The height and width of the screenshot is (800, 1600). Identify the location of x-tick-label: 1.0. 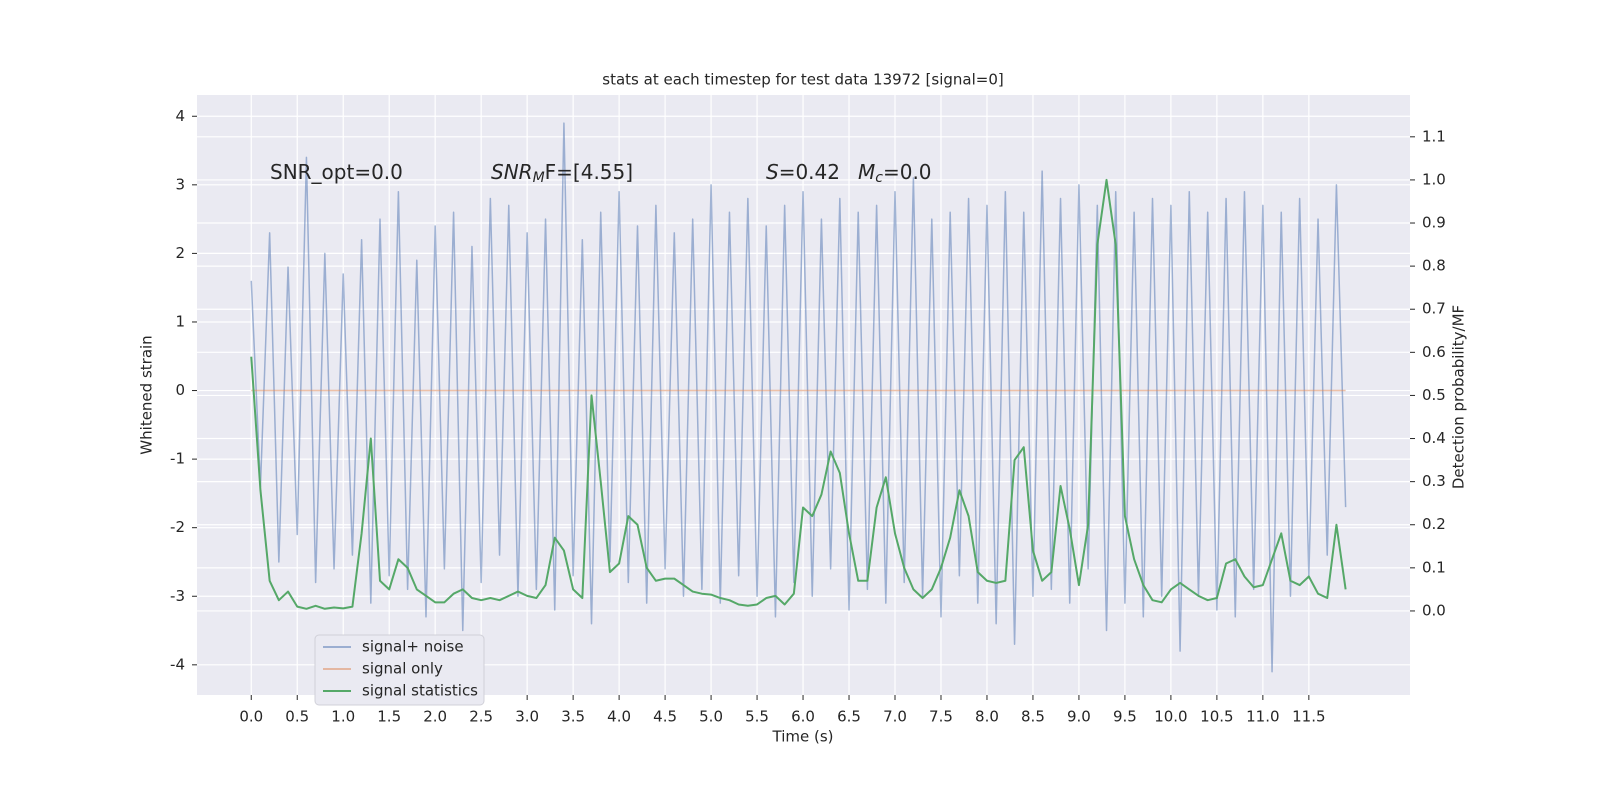
(343, 717).